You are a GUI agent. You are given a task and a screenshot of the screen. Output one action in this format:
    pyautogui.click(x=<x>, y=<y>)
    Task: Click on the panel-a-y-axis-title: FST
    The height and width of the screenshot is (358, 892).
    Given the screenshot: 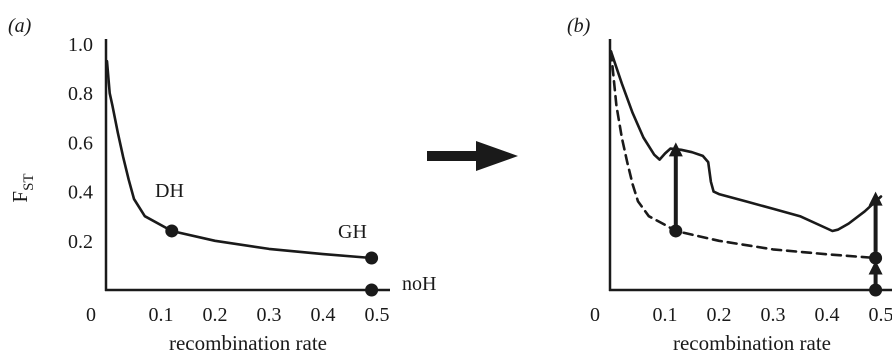 What is the action you would take?
    pyautogui.click(x=22, y=187)
    